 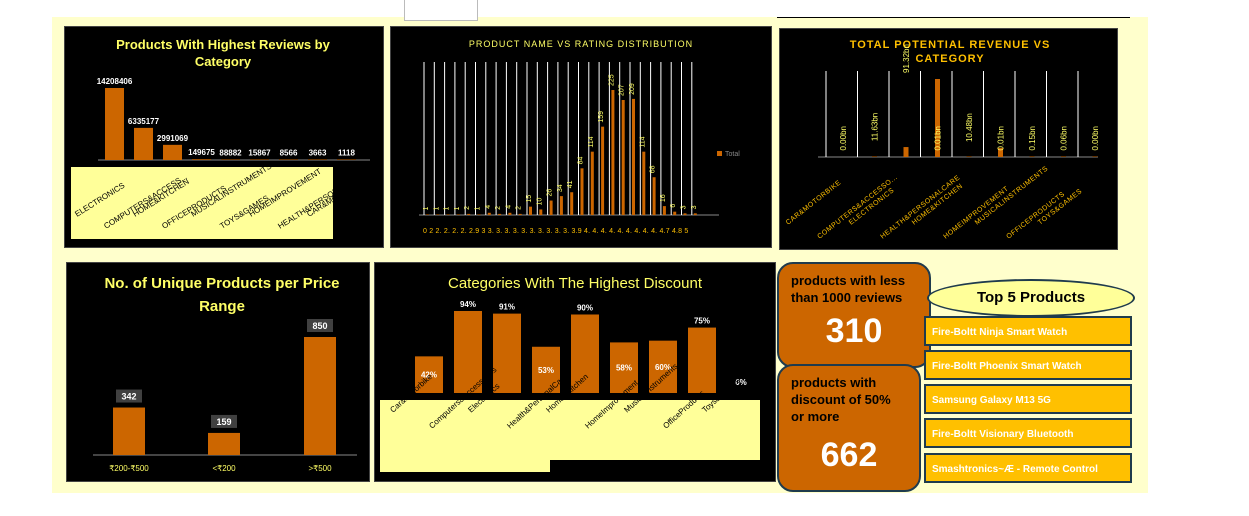 I want to click on data-label: 26, so click(x=550, y=193).